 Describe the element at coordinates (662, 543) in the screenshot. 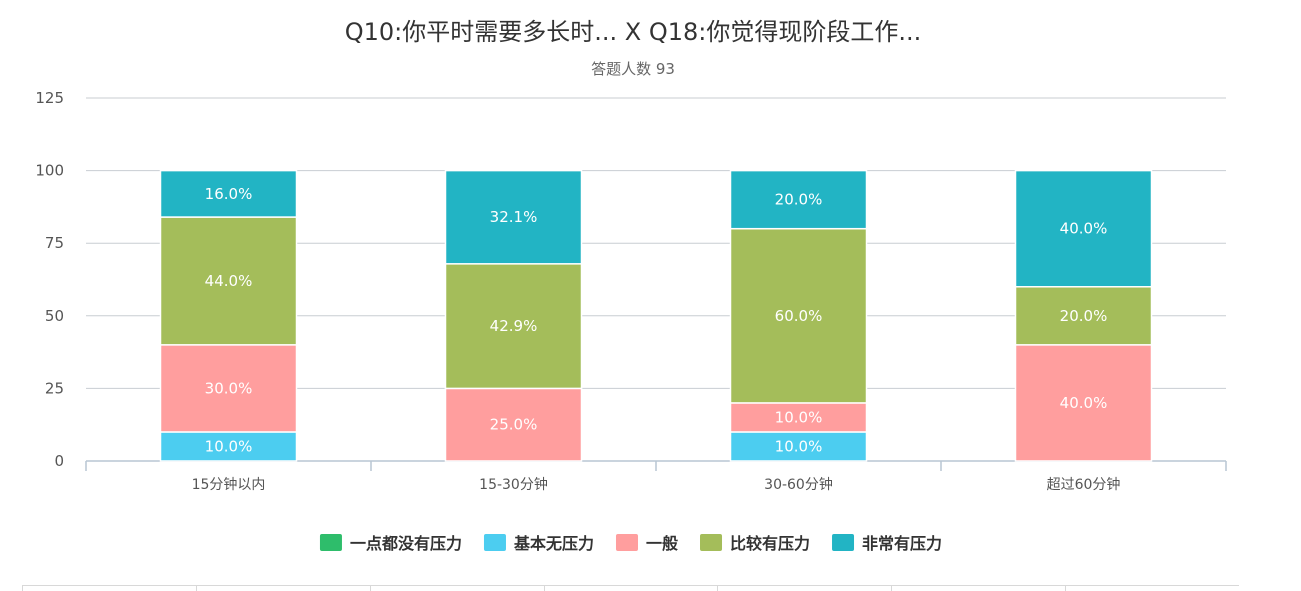

I see `legend-label: 一般` at that location.